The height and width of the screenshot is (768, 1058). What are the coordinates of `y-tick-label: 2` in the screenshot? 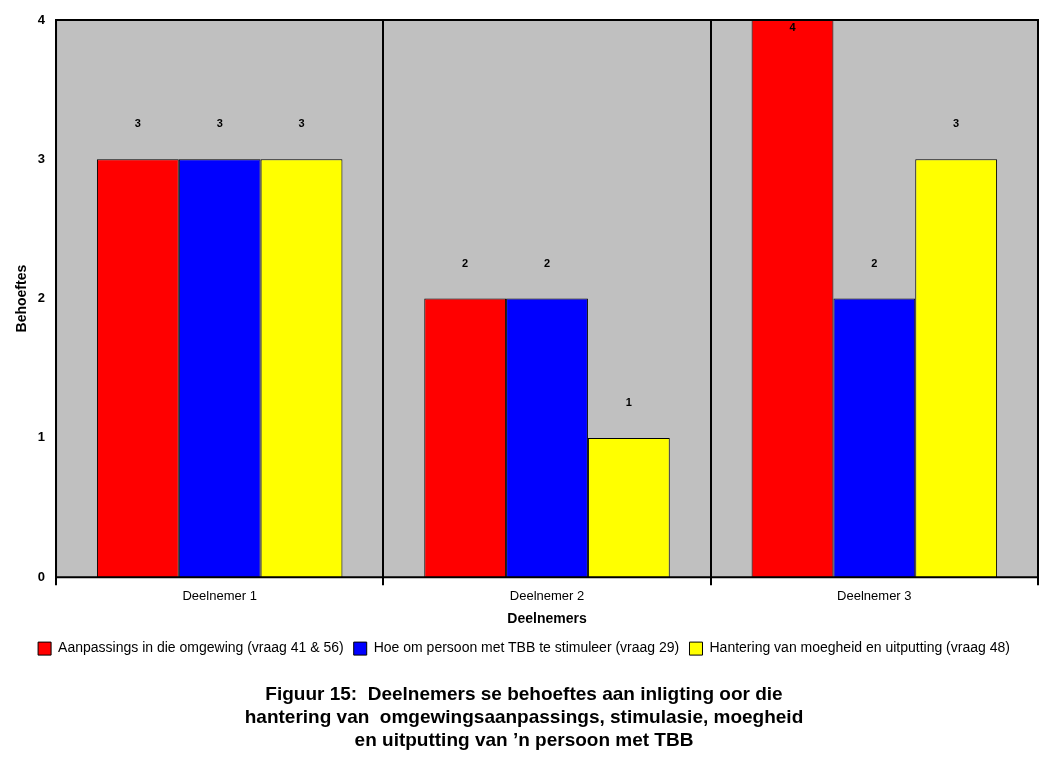 It's located at (41, 298).